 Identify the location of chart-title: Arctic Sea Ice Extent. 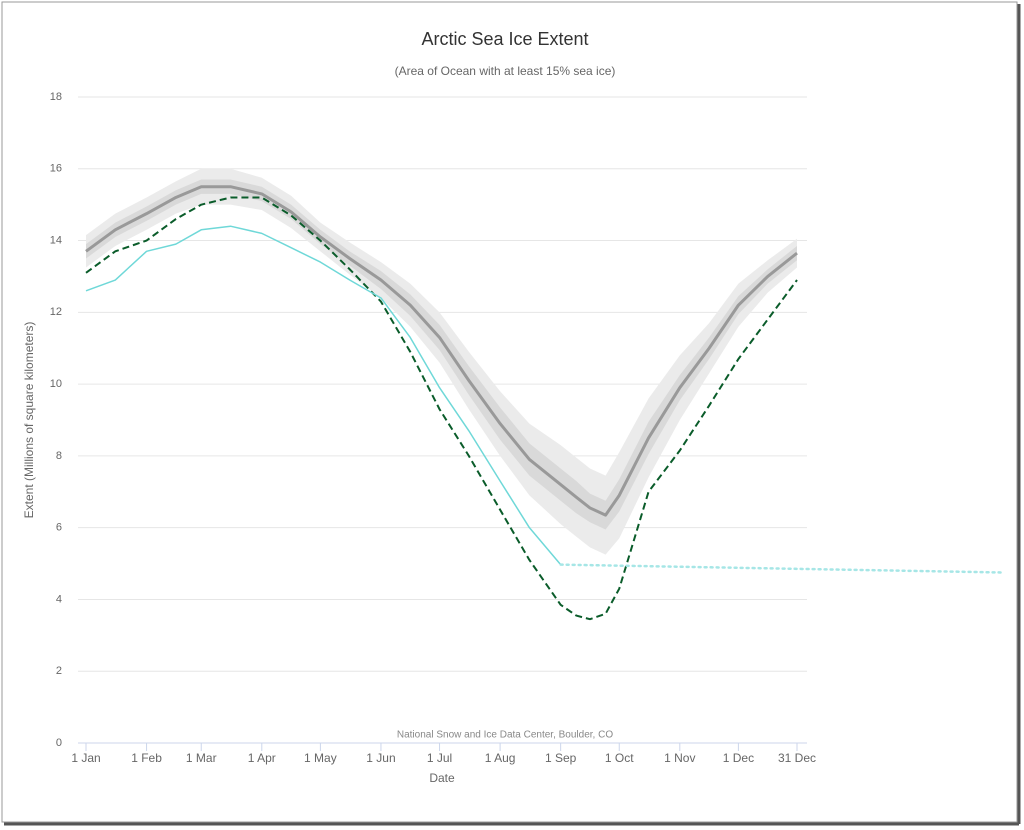
(504, 39).